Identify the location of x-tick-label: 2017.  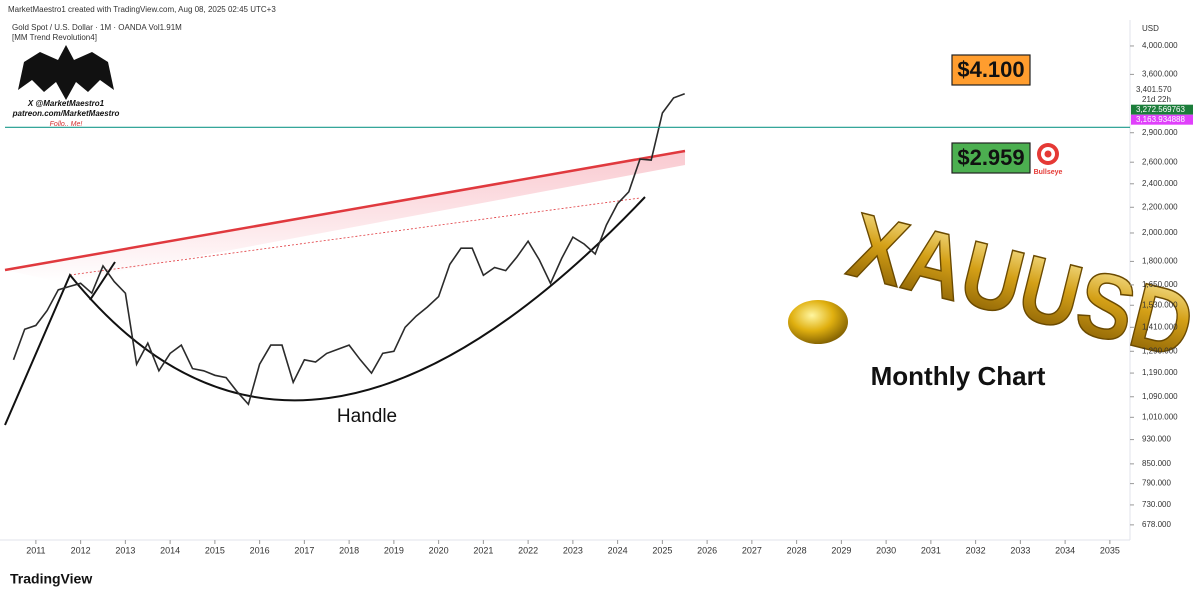
(304, 550).